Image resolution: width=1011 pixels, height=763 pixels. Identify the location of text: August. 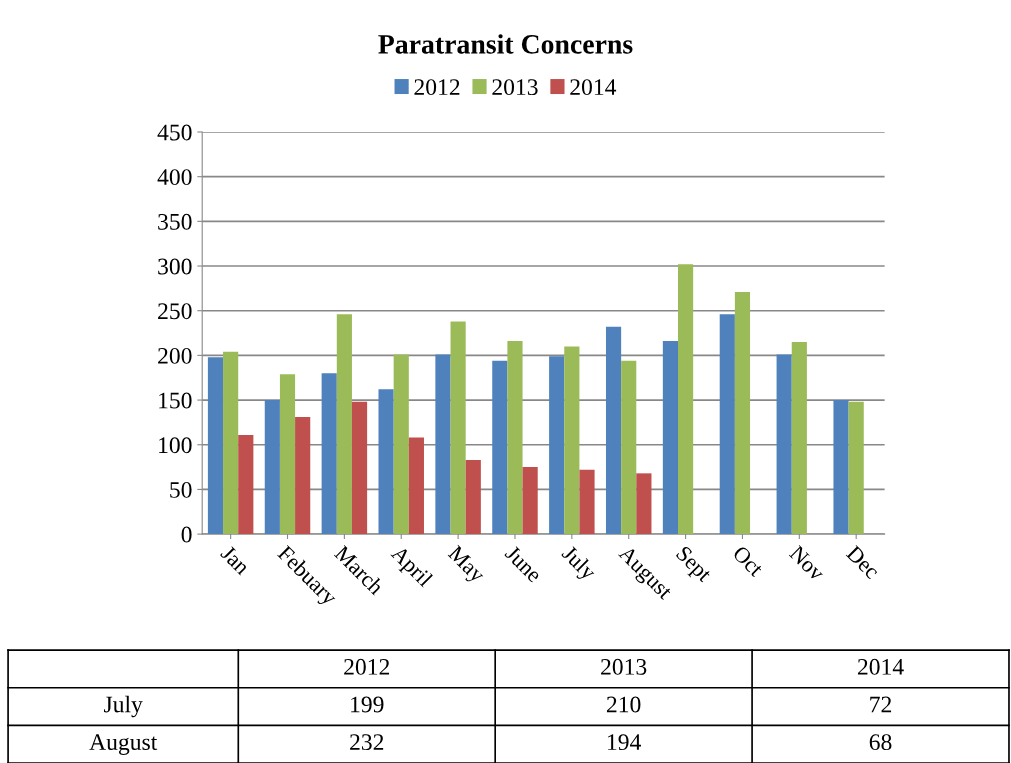
(123, 744).